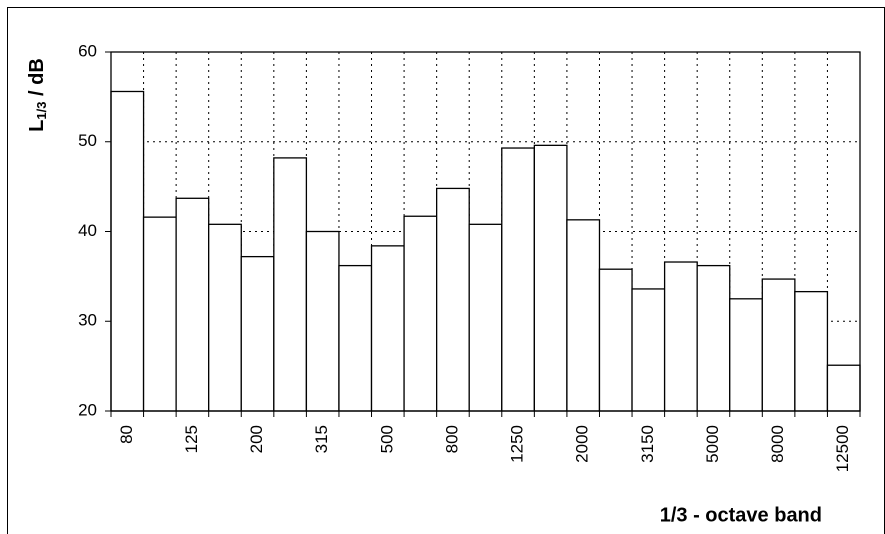 Image resolution: width=885 pixels, height=534 pixels. Describe the element at coordinates (741, 515) in the screenshot. I see `x-axis-title: 1/3 - octave band` at that location.